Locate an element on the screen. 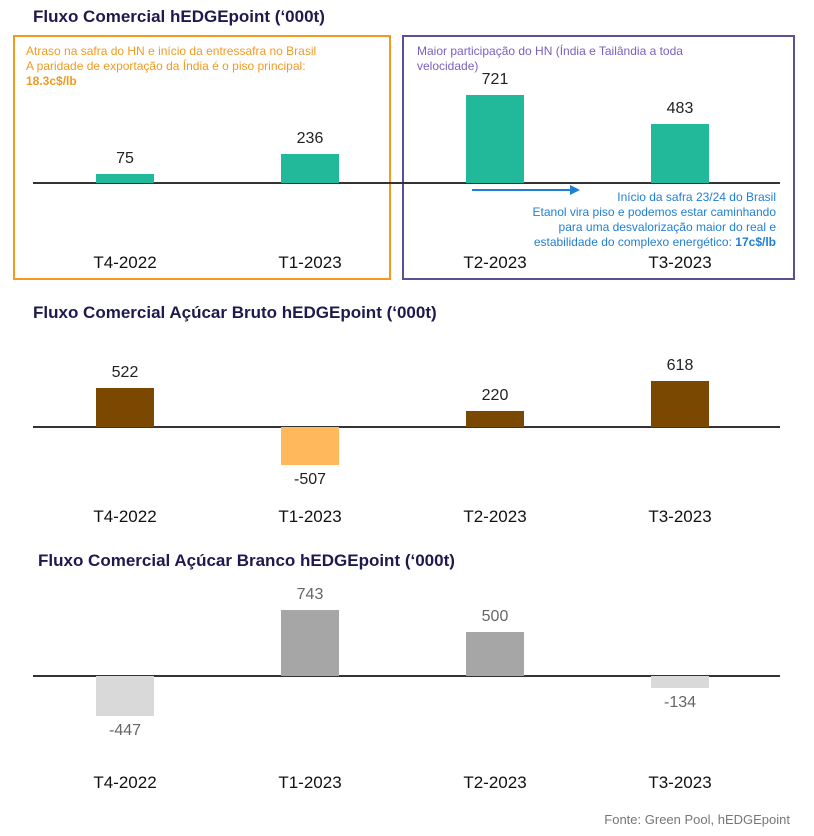  data-label: 483 is located at coordinates (680, 109).